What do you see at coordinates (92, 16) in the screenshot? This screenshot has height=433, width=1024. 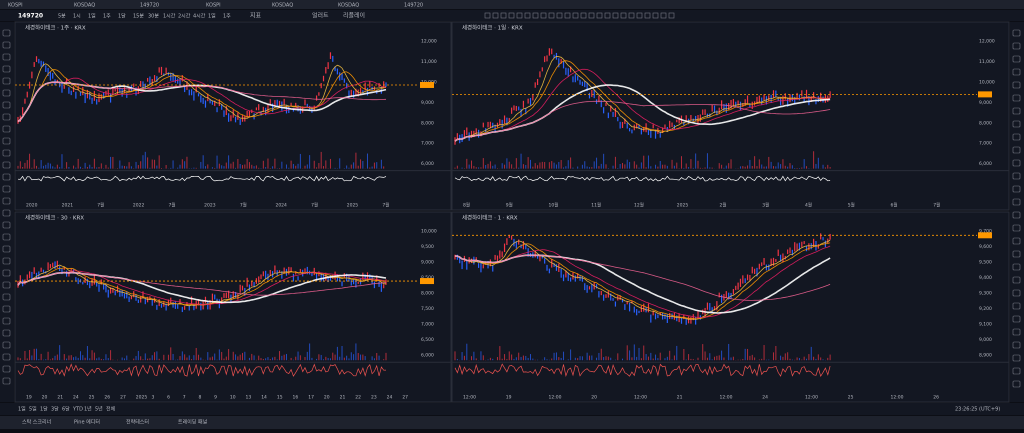 I see `interval-button: 1일` at bounding box center [92, 16].